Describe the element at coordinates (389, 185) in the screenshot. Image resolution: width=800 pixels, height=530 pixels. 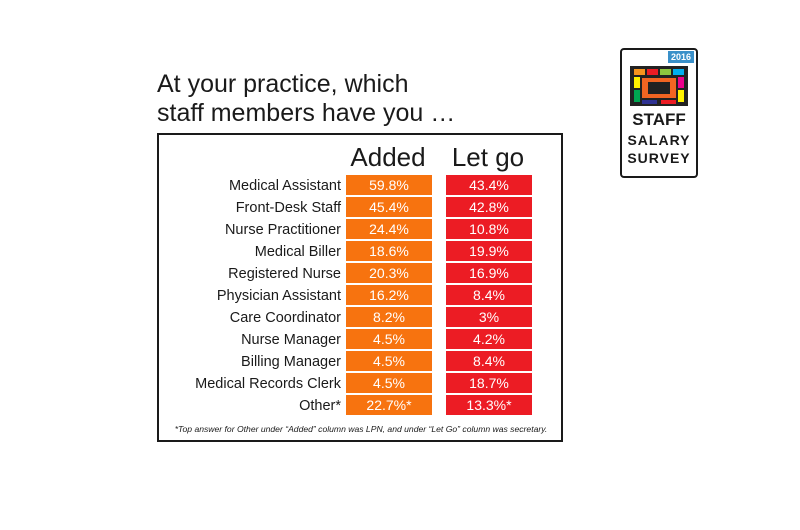
I see `cell-added: 59.8%` at that location.